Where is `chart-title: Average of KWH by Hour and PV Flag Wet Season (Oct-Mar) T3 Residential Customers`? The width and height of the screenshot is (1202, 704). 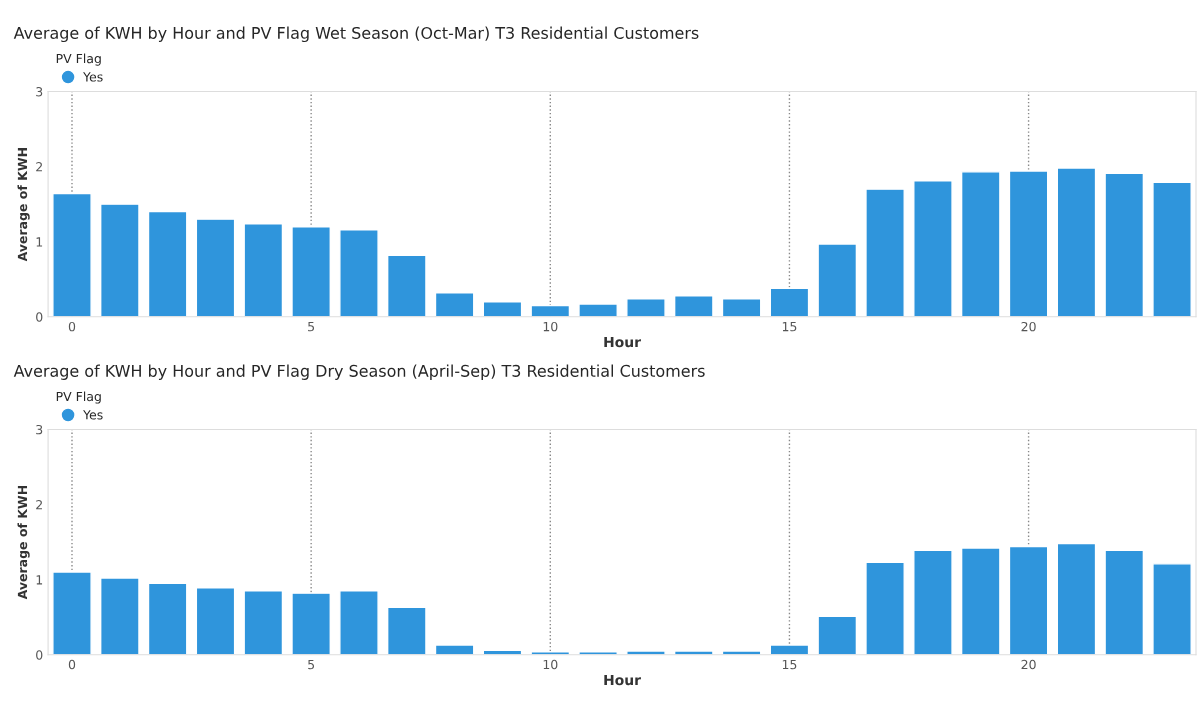 chart-title: Average of KWH by Hour and PV Flag Wet Season (Oct-Mar) T3 Residential Customers is located at coordinates (356, 34).